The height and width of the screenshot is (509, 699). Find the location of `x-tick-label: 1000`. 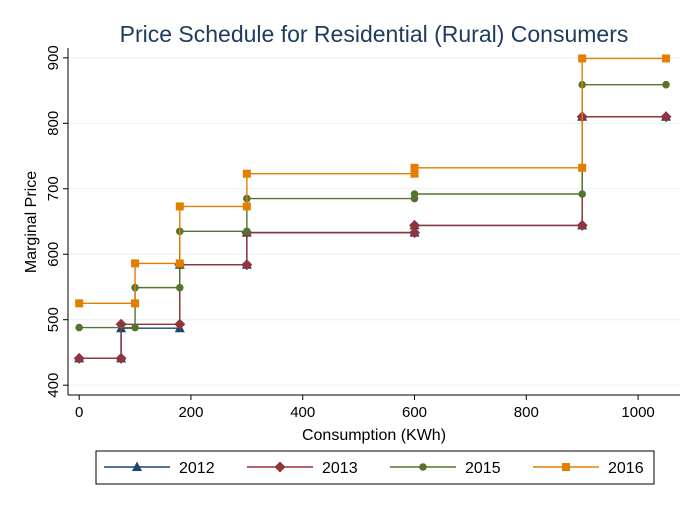

x-tick-label: 1000 is located at coordinates (637, 412).